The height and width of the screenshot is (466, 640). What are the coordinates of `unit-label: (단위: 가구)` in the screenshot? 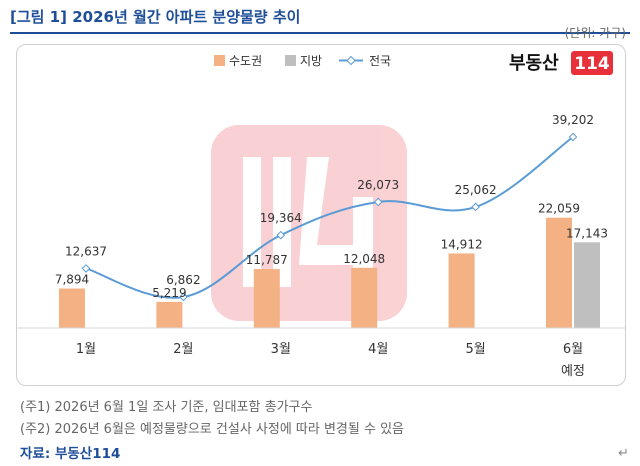 It's located at (595, 33).